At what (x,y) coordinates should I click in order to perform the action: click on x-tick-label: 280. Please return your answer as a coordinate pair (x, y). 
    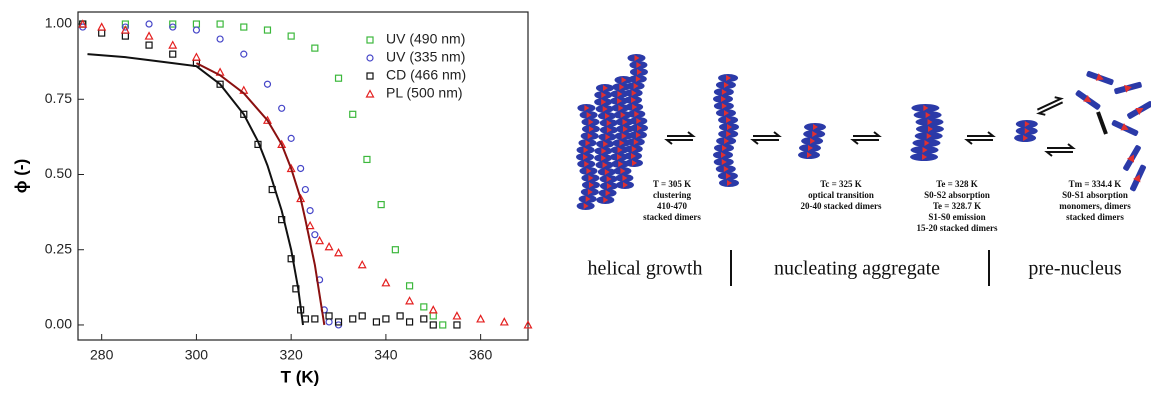
    Looking at the image, I should click on (102, 355).